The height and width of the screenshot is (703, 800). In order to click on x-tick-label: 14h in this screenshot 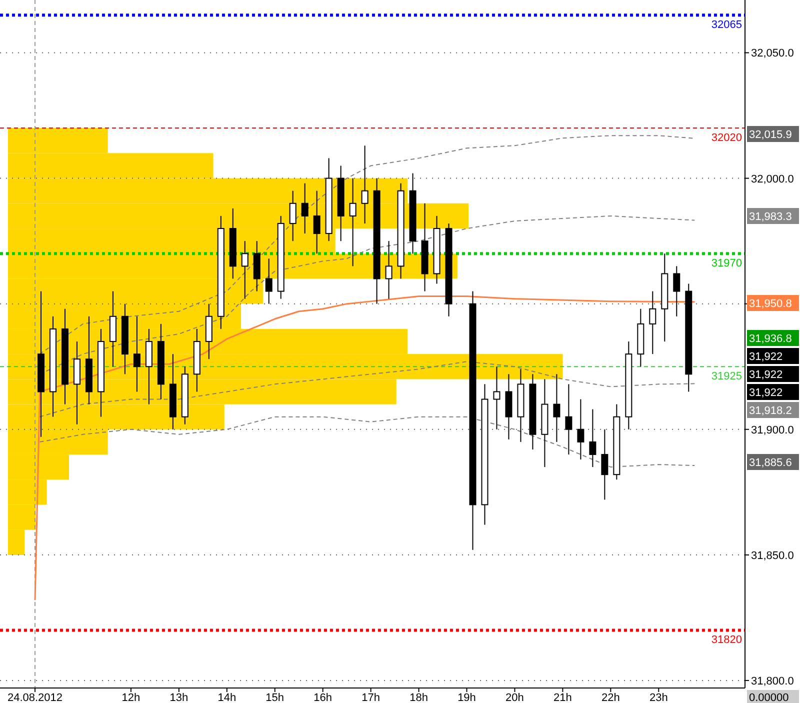, I will do `click(227, 697)`.